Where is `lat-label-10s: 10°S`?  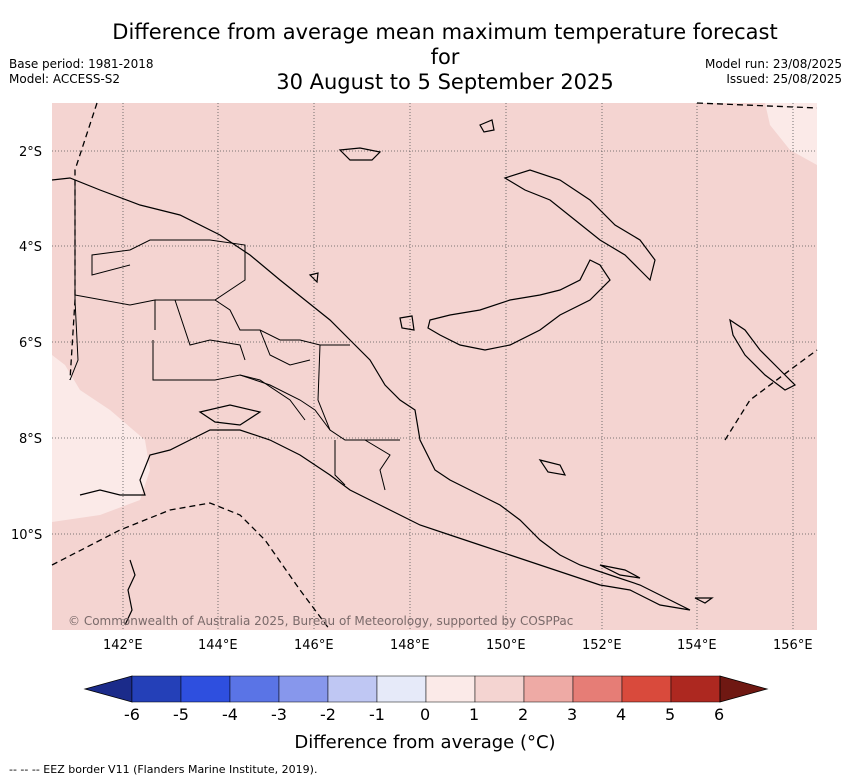 lat-label-10s: 10°S is located at coordinates (26, 535).